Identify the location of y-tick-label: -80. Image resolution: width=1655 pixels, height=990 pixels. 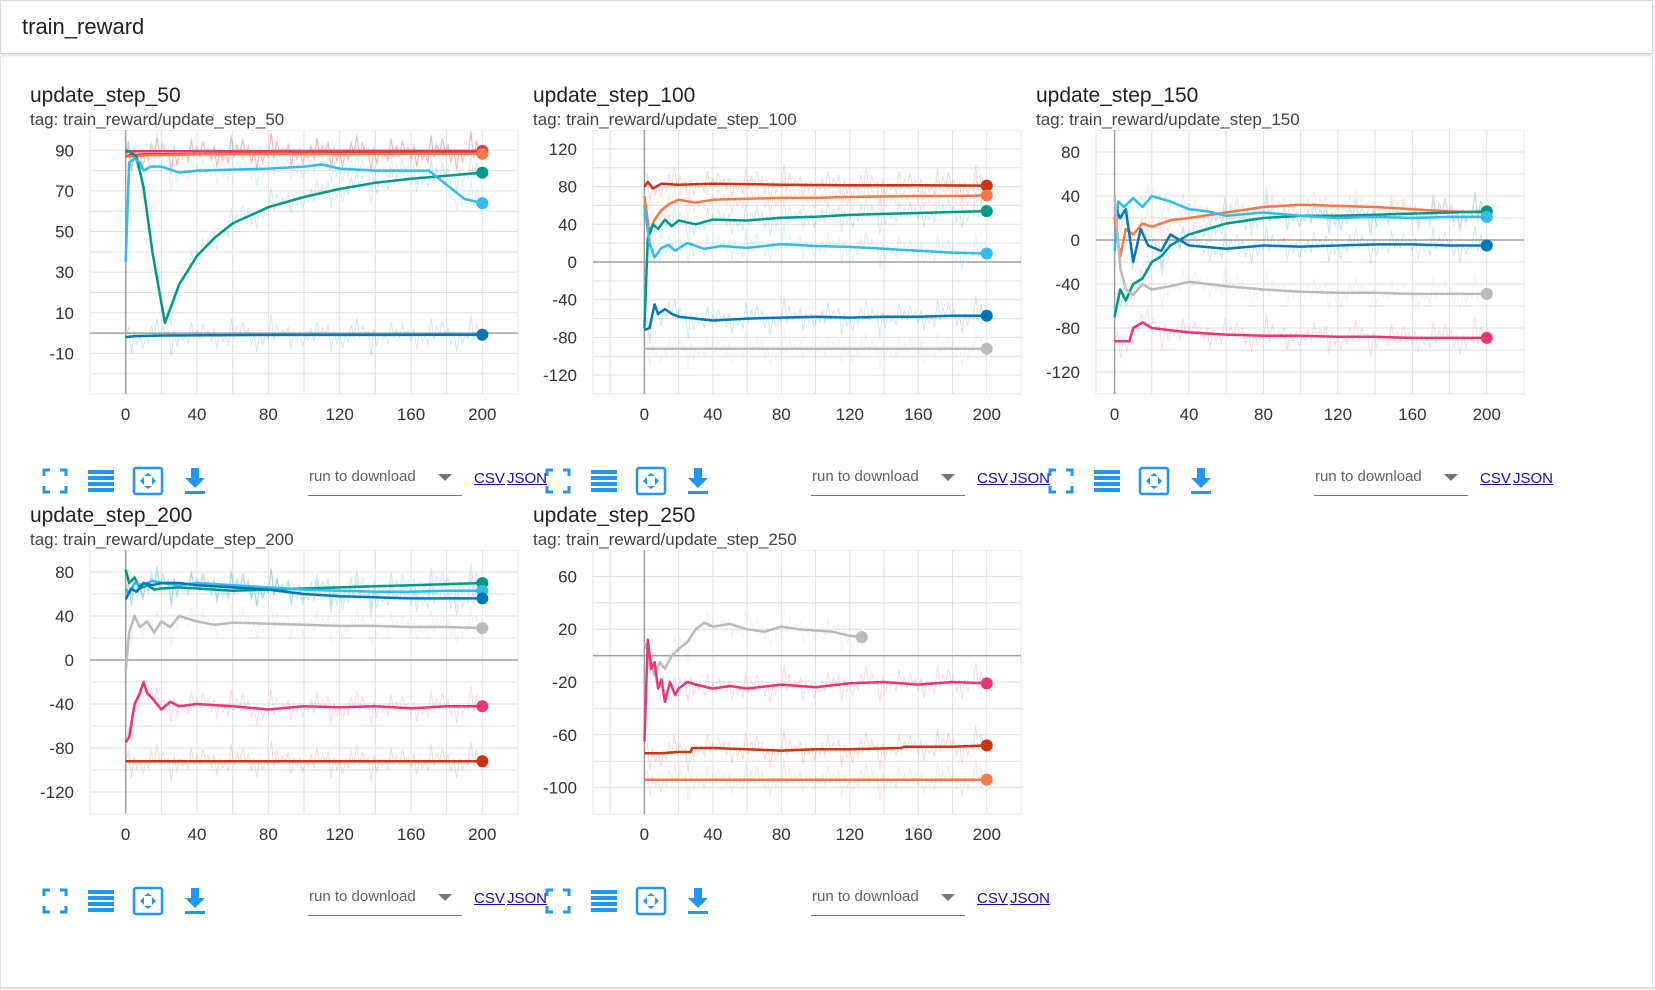
(61, 748).